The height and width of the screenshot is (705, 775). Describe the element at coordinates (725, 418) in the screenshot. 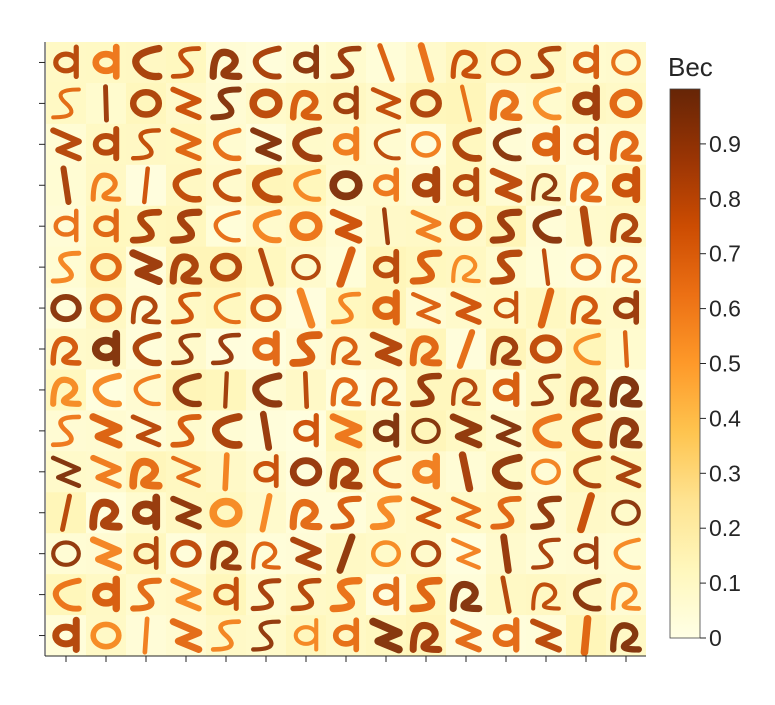

I see `colorbar-tick-label: 0.4` at that location.